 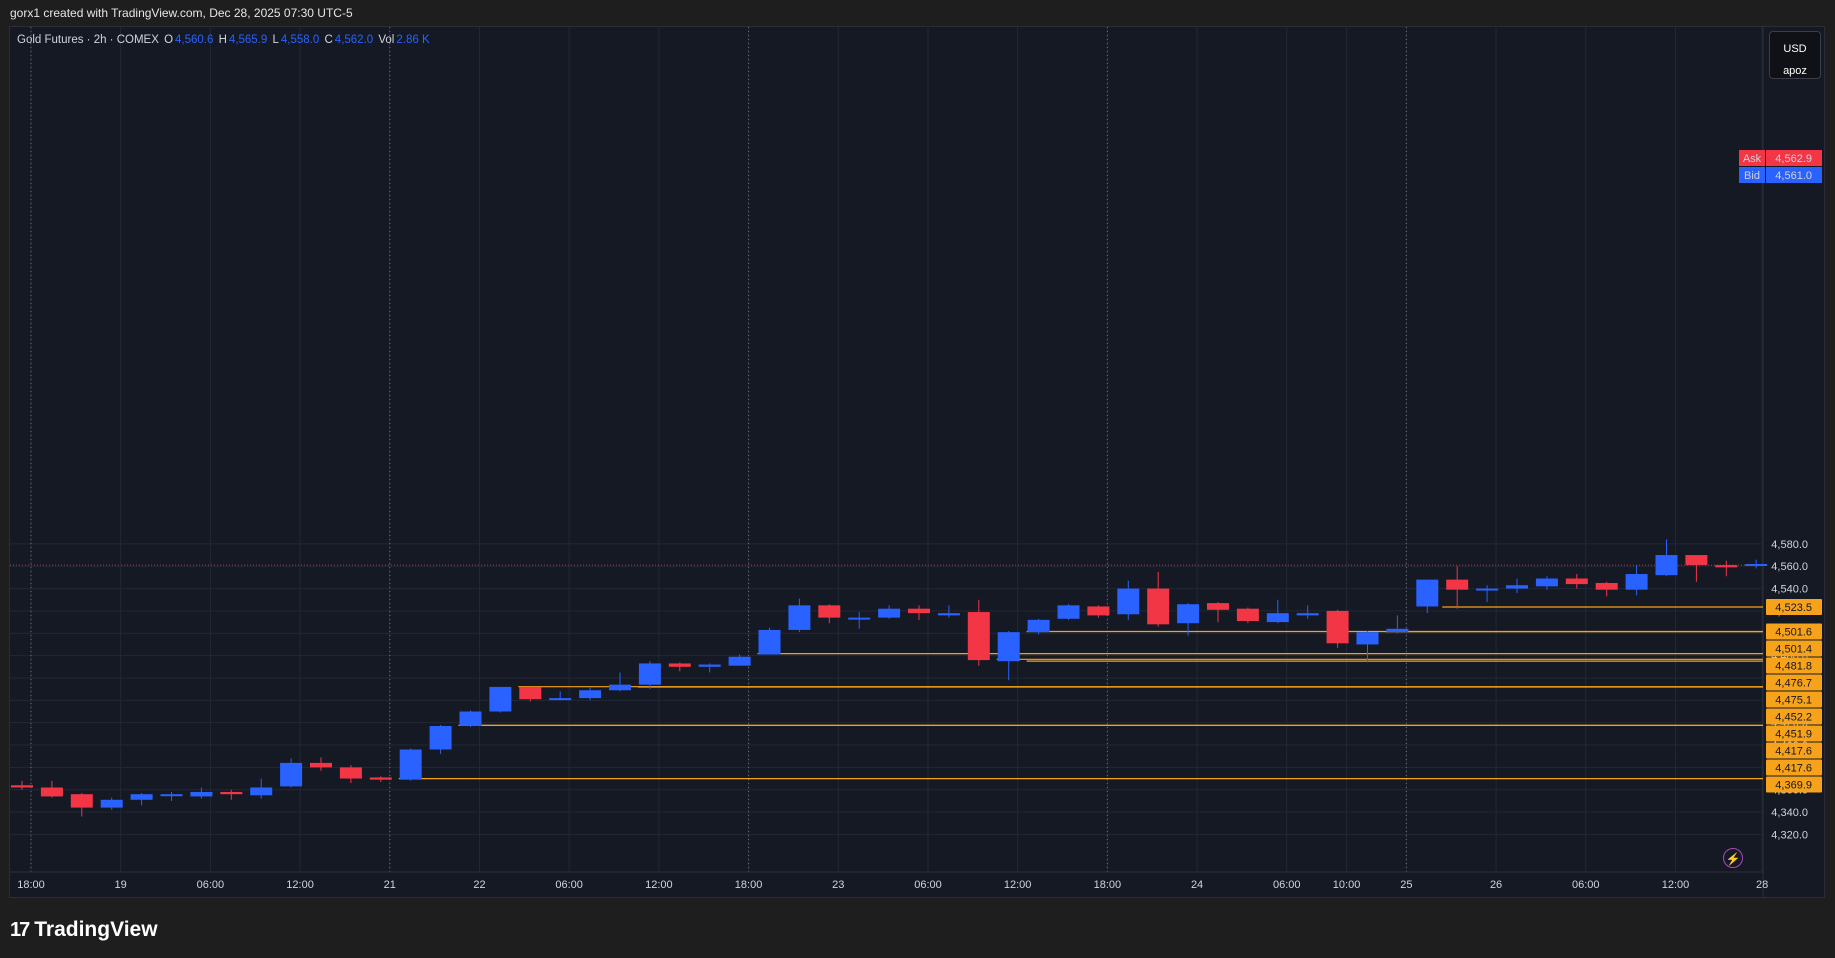 I want to click on time-axis-label: 21, so click(x=390, y=885).